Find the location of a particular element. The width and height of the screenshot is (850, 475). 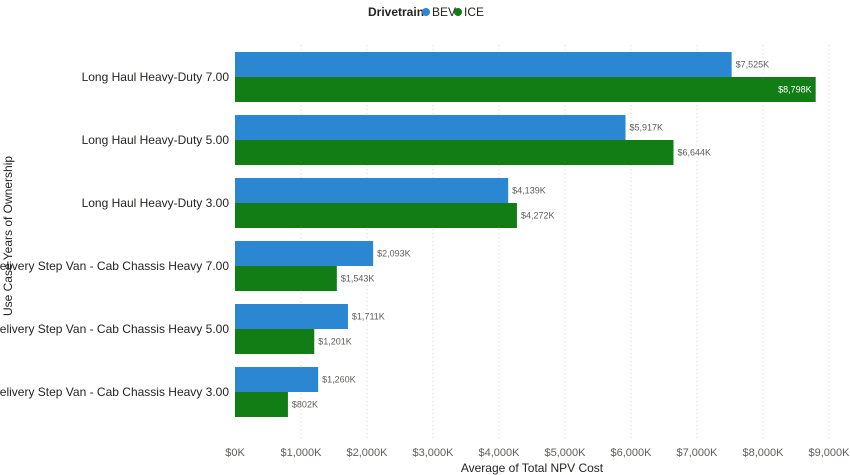

category-label: Long Haul Heavy-Duty 3.00 is located at coordinates (156, 203).